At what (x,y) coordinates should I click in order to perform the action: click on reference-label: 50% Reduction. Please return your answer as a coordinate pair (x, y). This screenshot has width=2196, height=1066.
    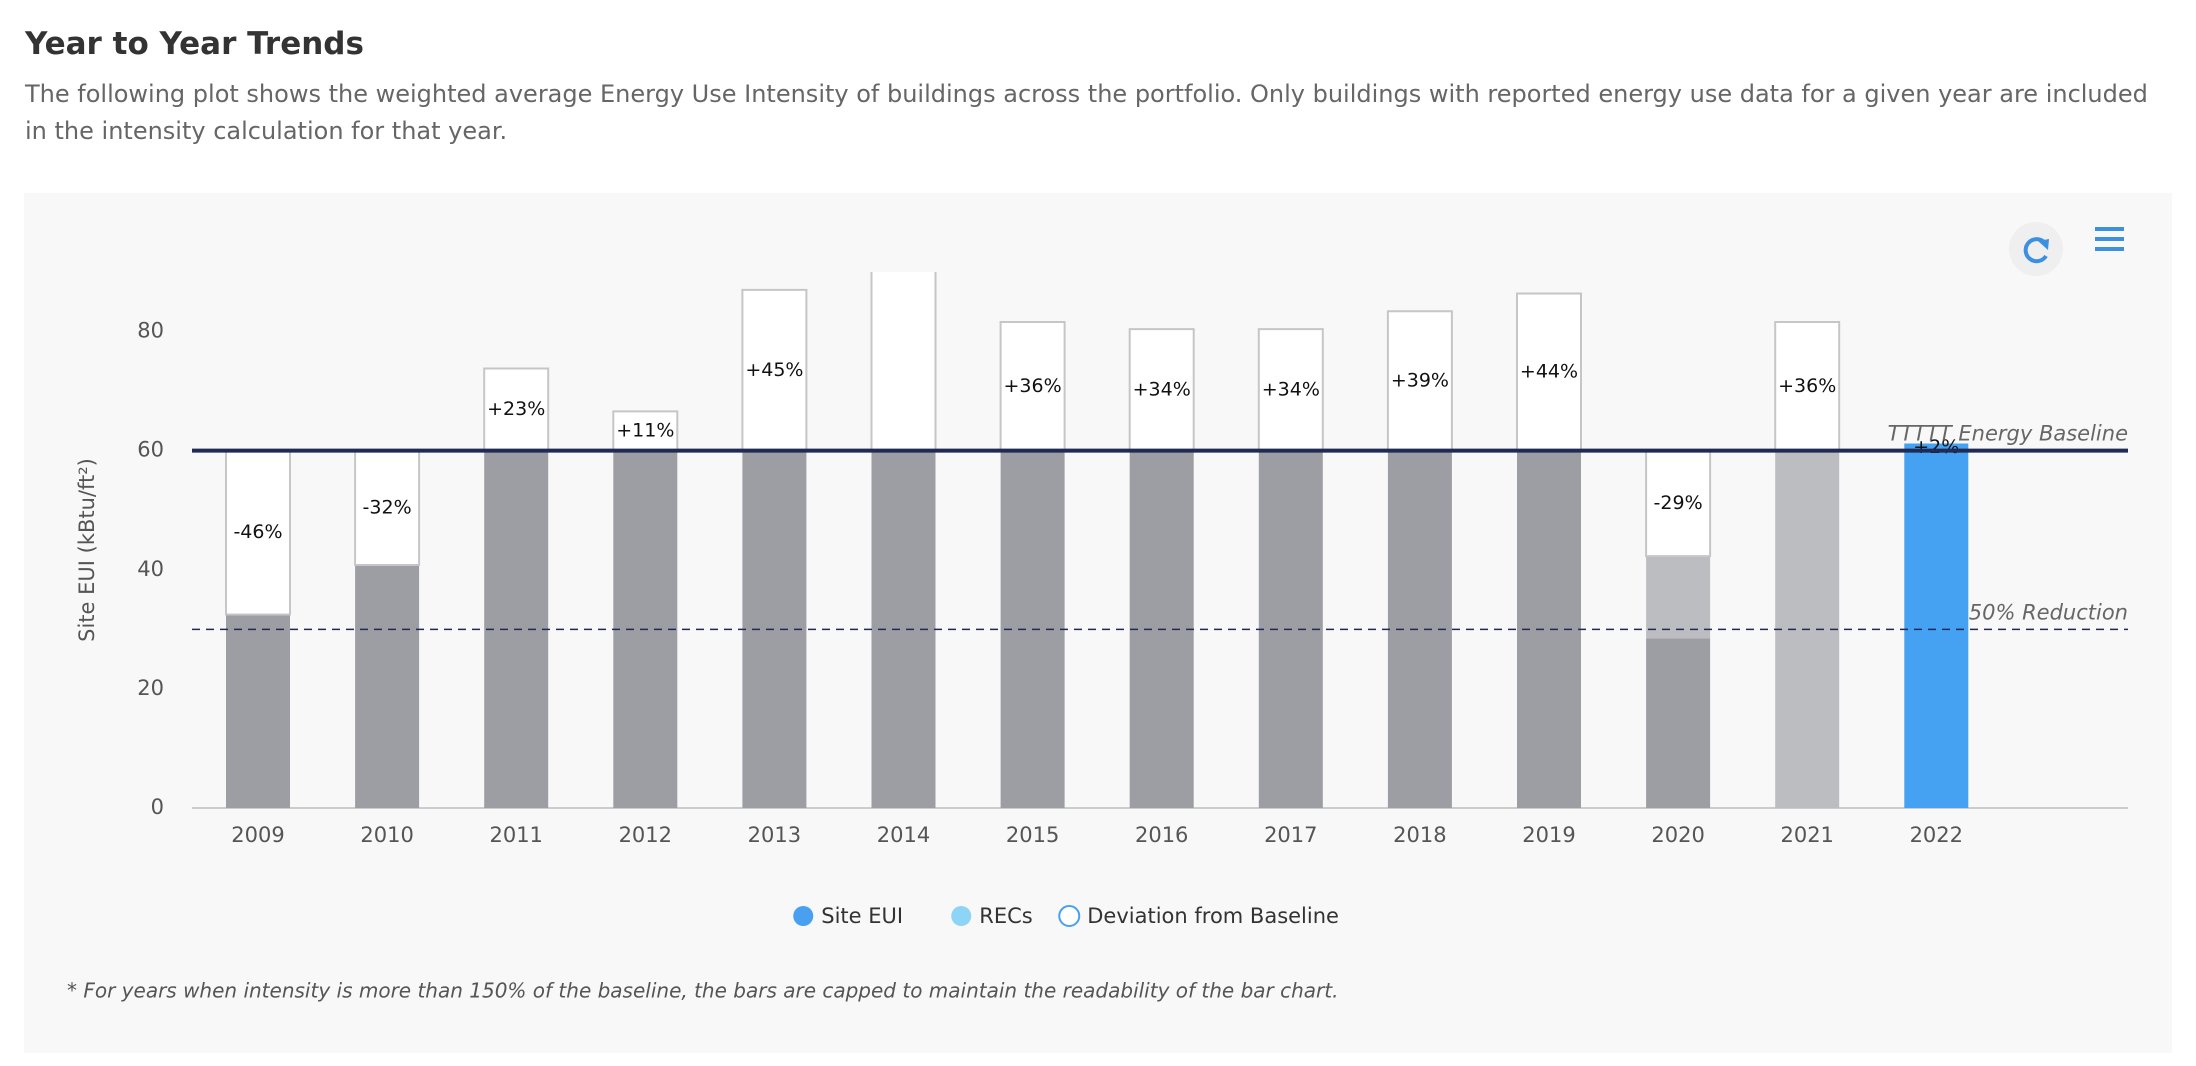
    Looking at the image, I should click on (2048, 612).